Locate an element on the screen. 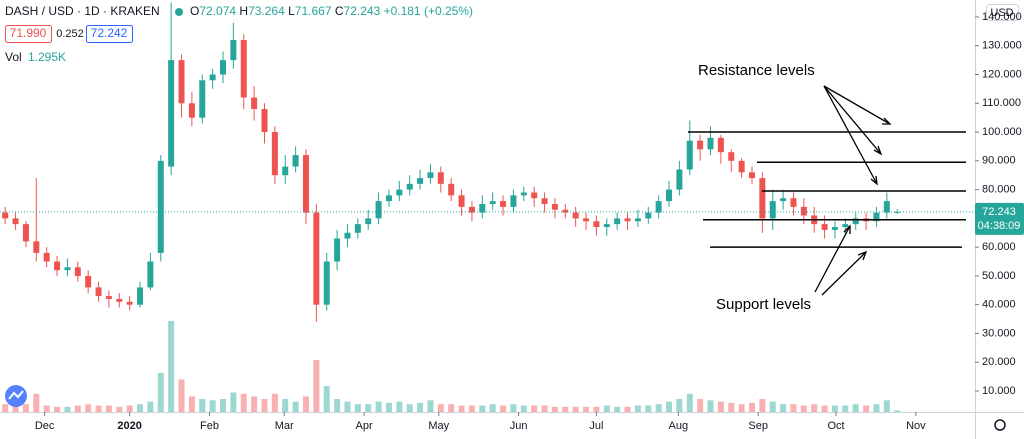  currency-box is located at coordinates (1002, 12).